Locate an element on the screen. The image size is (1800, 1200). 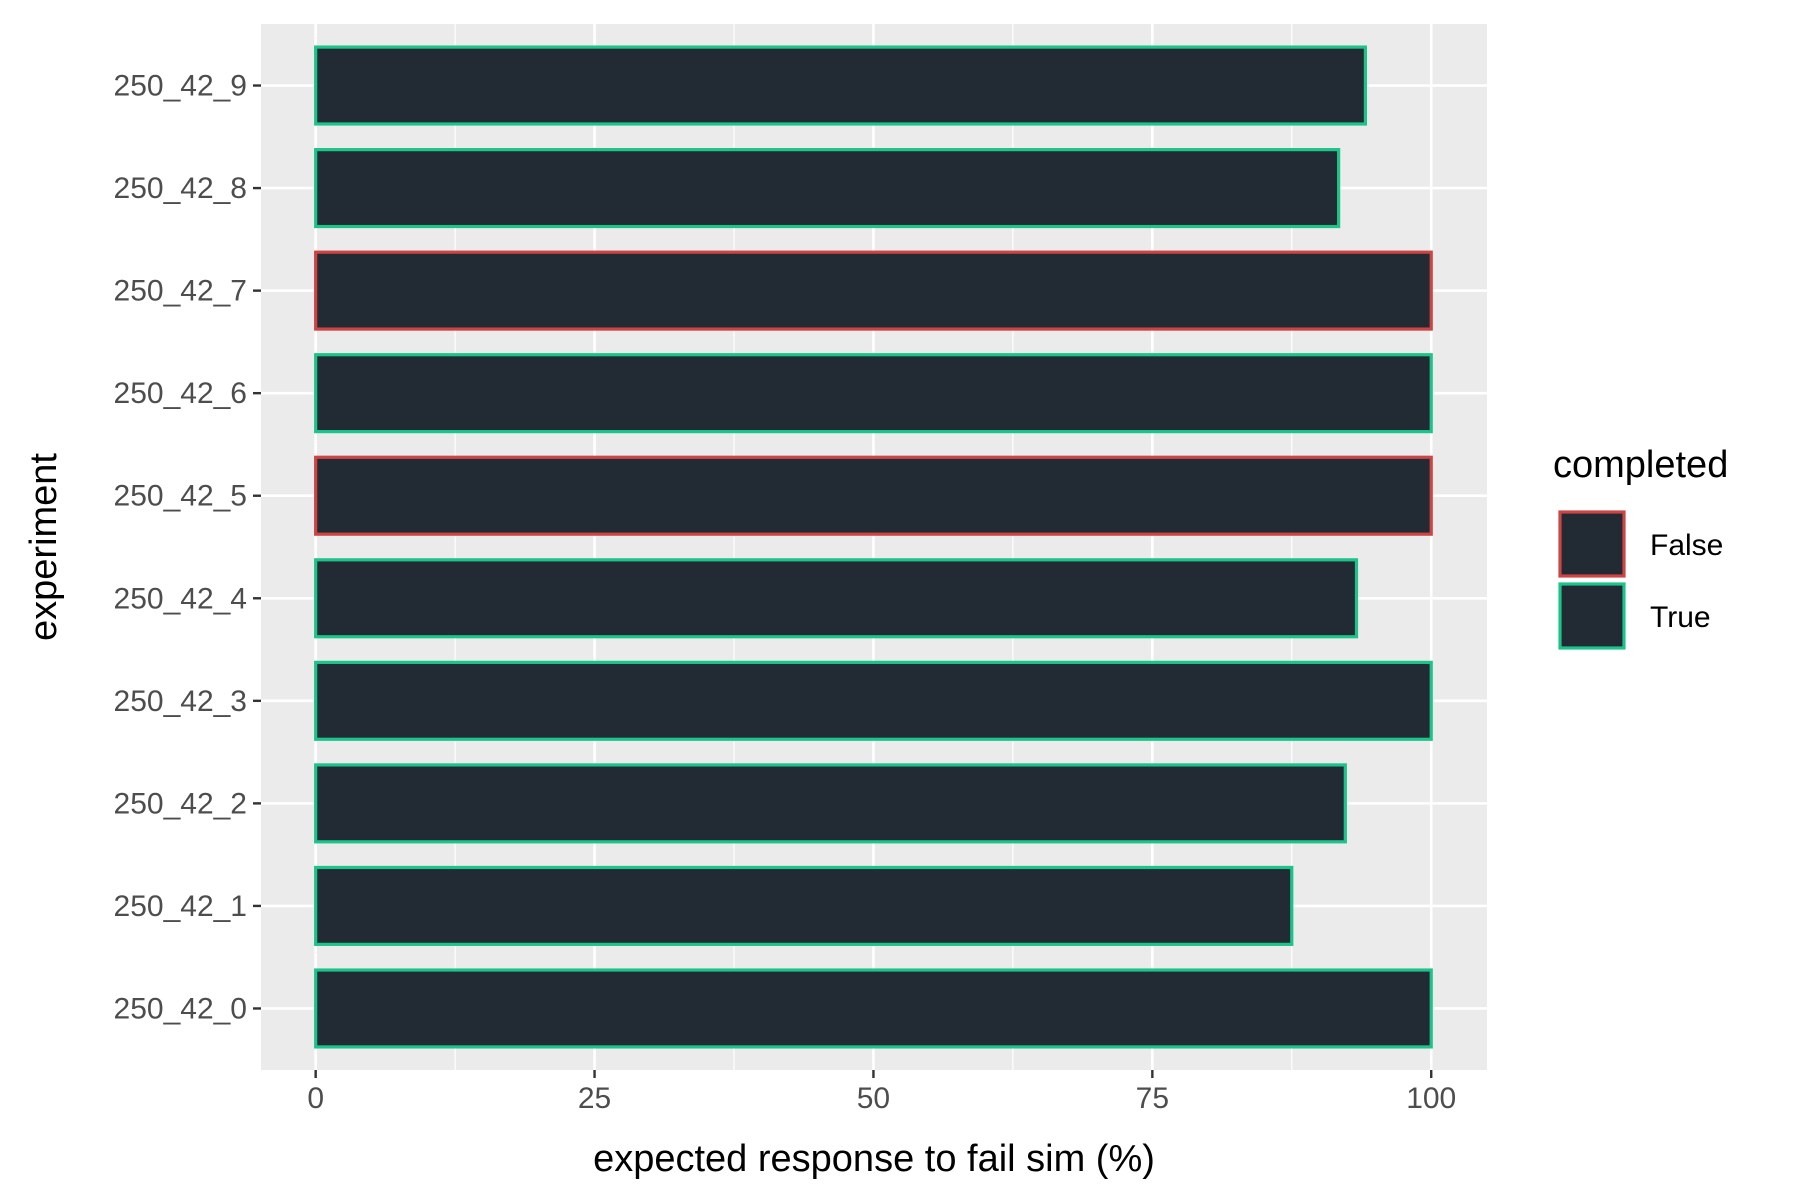
y-tick-label: 250_42_8 is located at coordinates (180, 188).